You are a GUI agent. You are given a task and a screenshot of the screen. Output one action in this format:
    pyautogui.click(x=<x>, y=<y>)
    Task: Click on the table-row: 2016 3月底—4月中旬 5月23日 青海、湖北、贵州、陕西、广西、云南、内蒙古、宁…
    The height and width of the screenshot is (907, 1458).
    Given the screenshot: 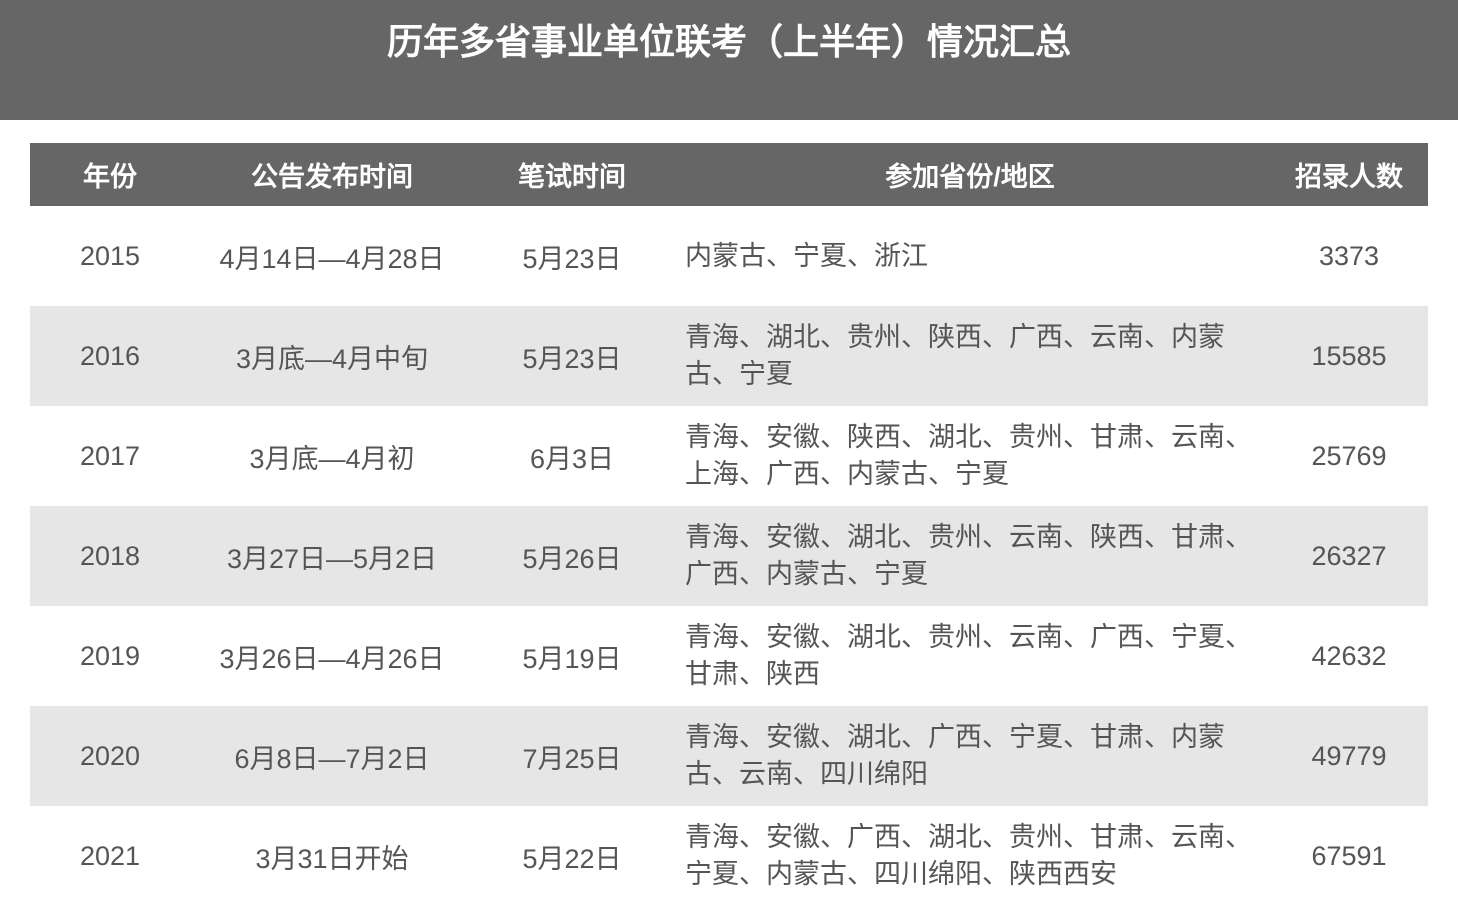 What is the action you would take?
    pyautogui.click(x=729, y=356)
    